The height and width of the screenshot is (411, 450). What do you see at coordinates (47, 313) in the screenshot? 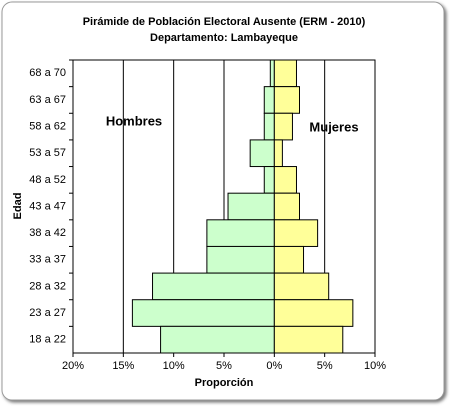
I see `y-tick-label: 23 a 27` at bounding box center [47, 313].